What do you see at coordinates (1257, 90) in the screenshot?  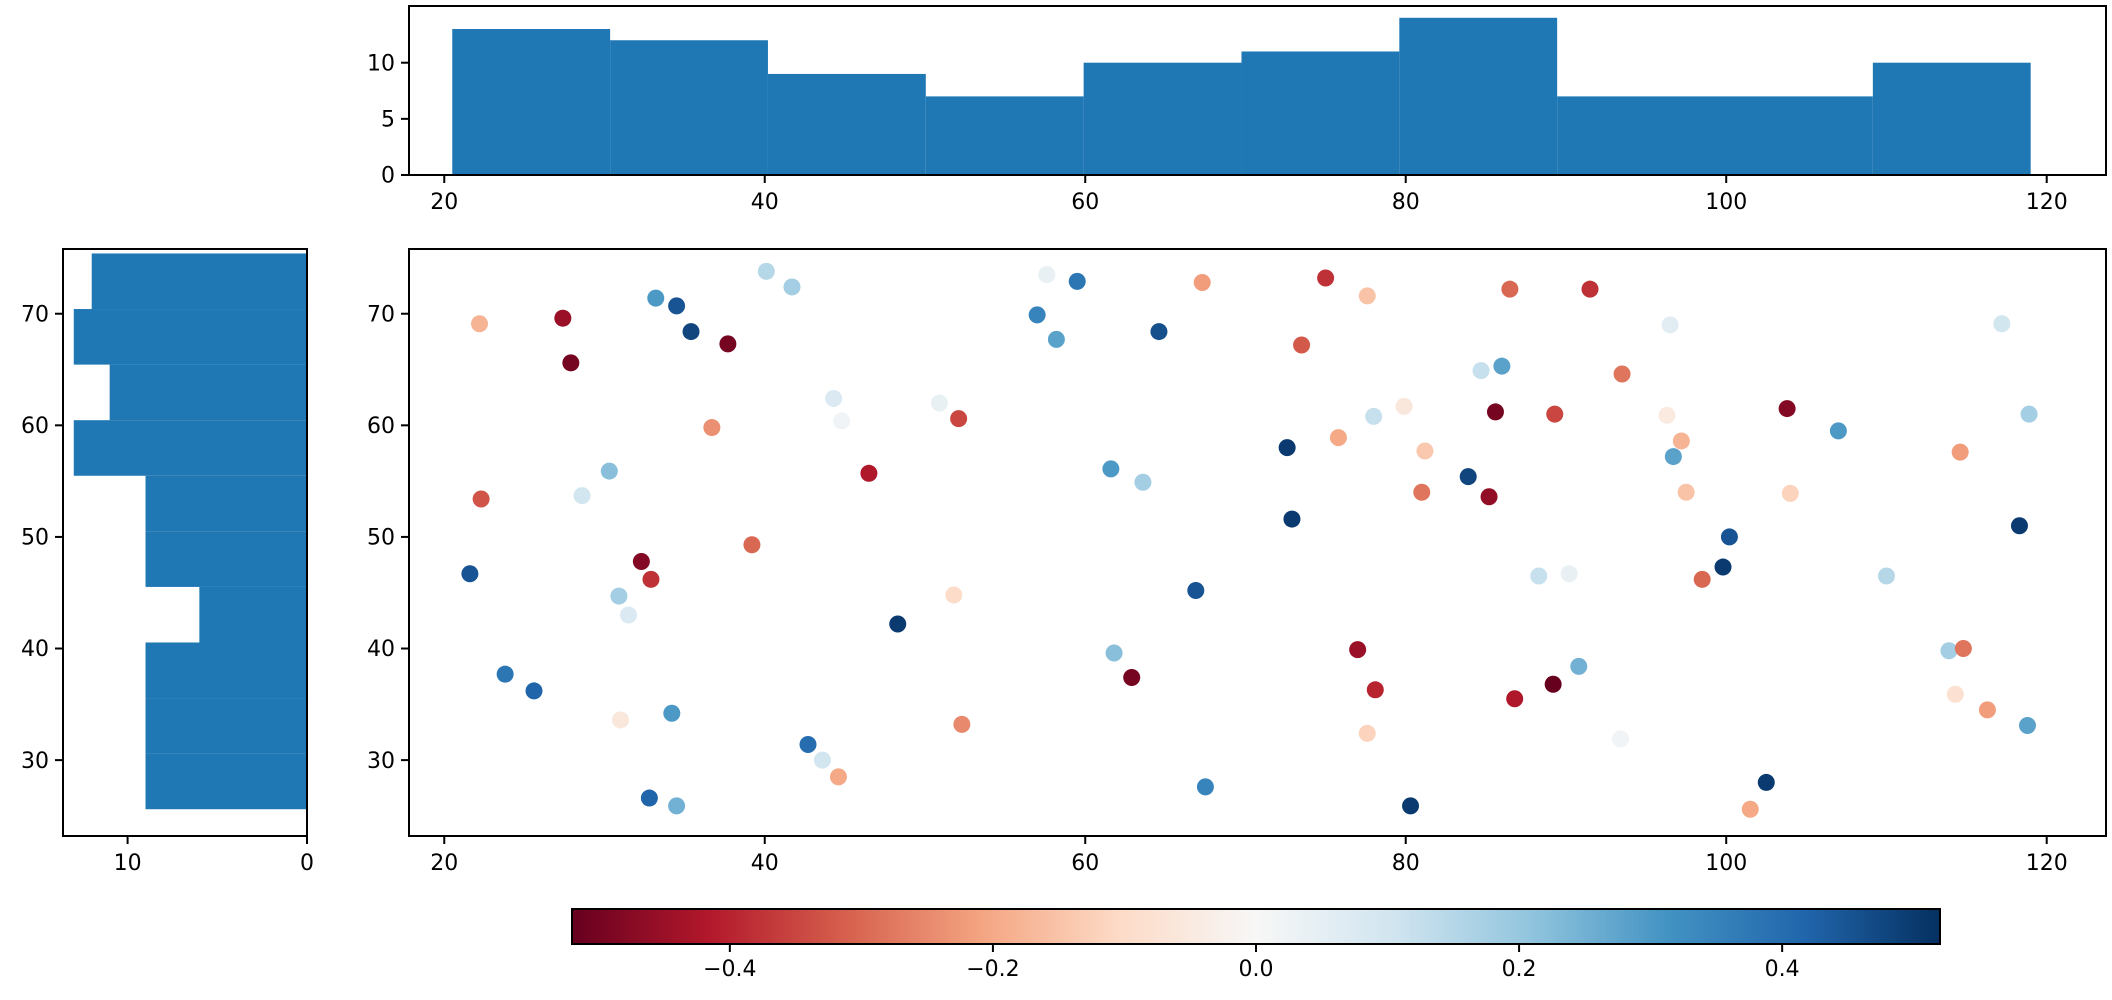 I see `top-histogram-frame` at bounding box center [1257, 90].